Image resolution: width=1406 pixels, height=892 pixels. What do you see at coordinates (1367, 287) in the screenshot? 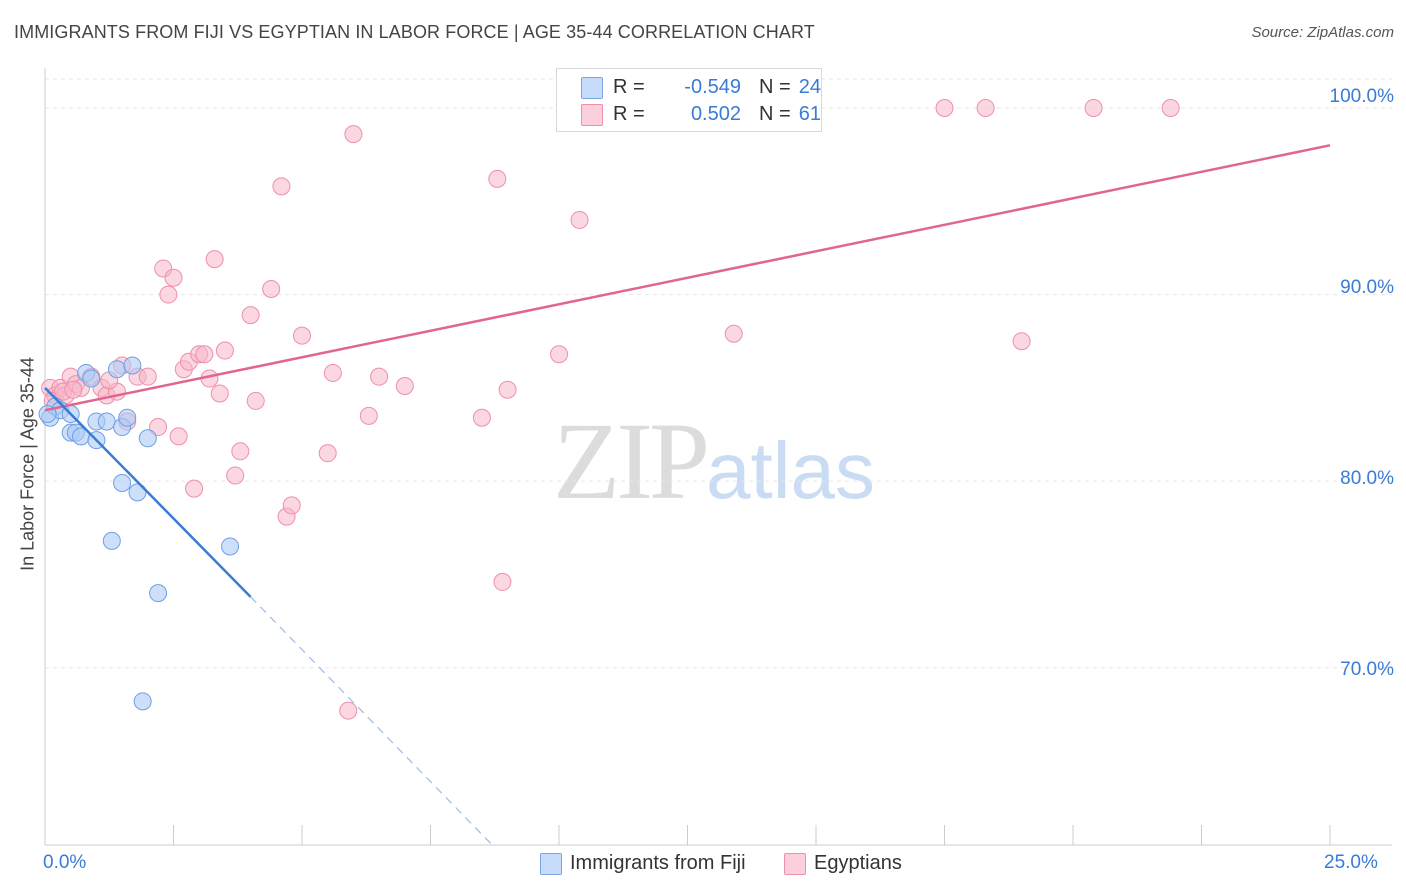
I see `y-tick-label-90: 90.0%` at bounding box center [1367, 287].